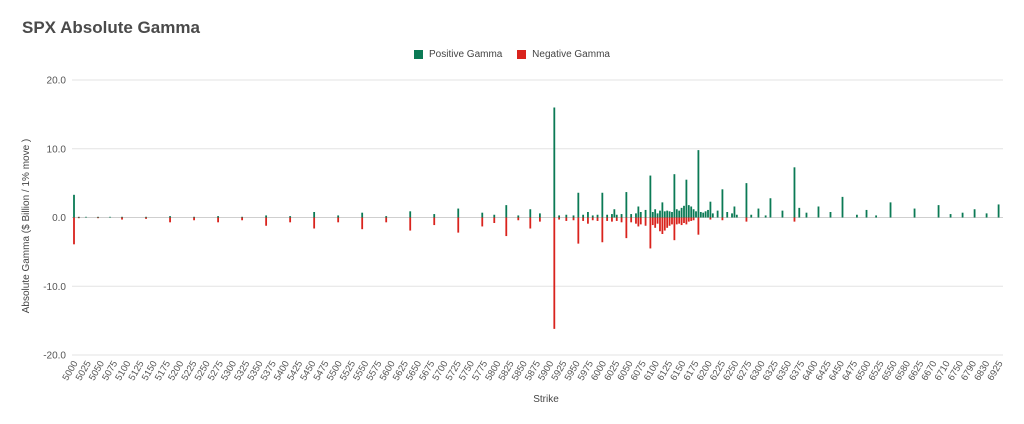 The image size is (1024, 424). Describe the element at coordinates (458, 54) in the screenshot. I see `legend-item-positive: Positive Gamma` at that location.